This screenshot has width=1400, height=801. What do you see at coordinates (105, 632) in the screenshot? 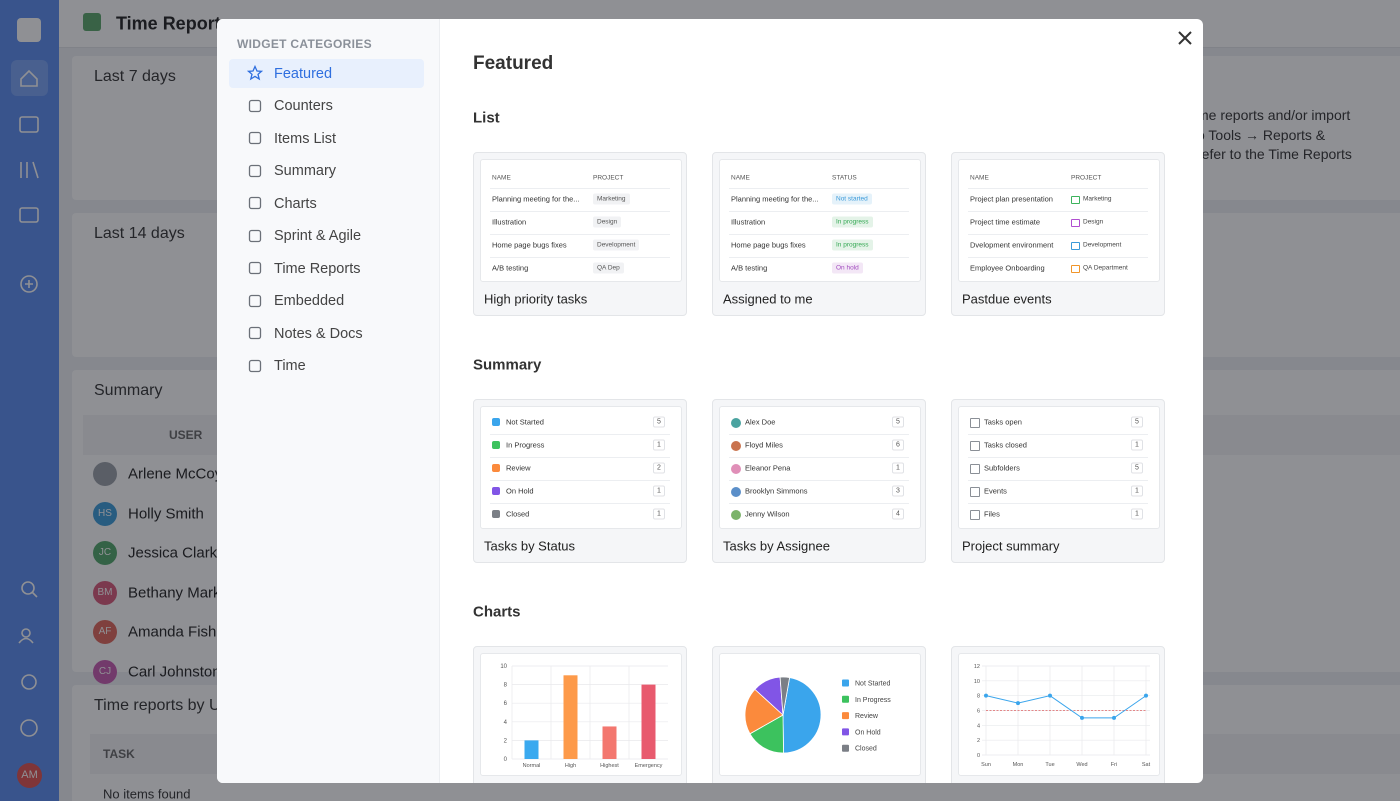
I see `user-avatar: AF` at bounding box center [105, 632].